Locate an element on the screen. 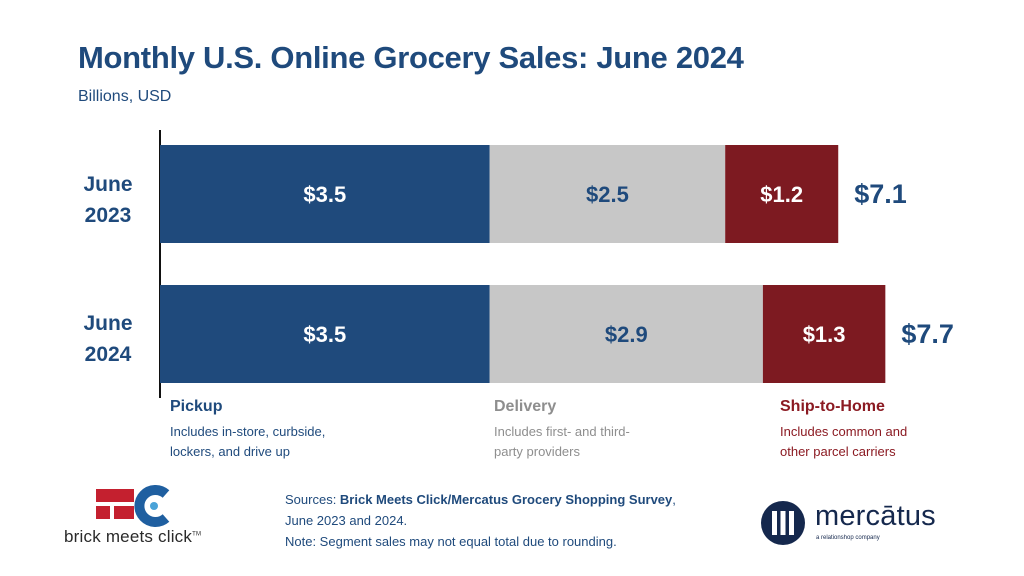  total-label-june-2024: $7.7 is located at coordinates (927, 334).